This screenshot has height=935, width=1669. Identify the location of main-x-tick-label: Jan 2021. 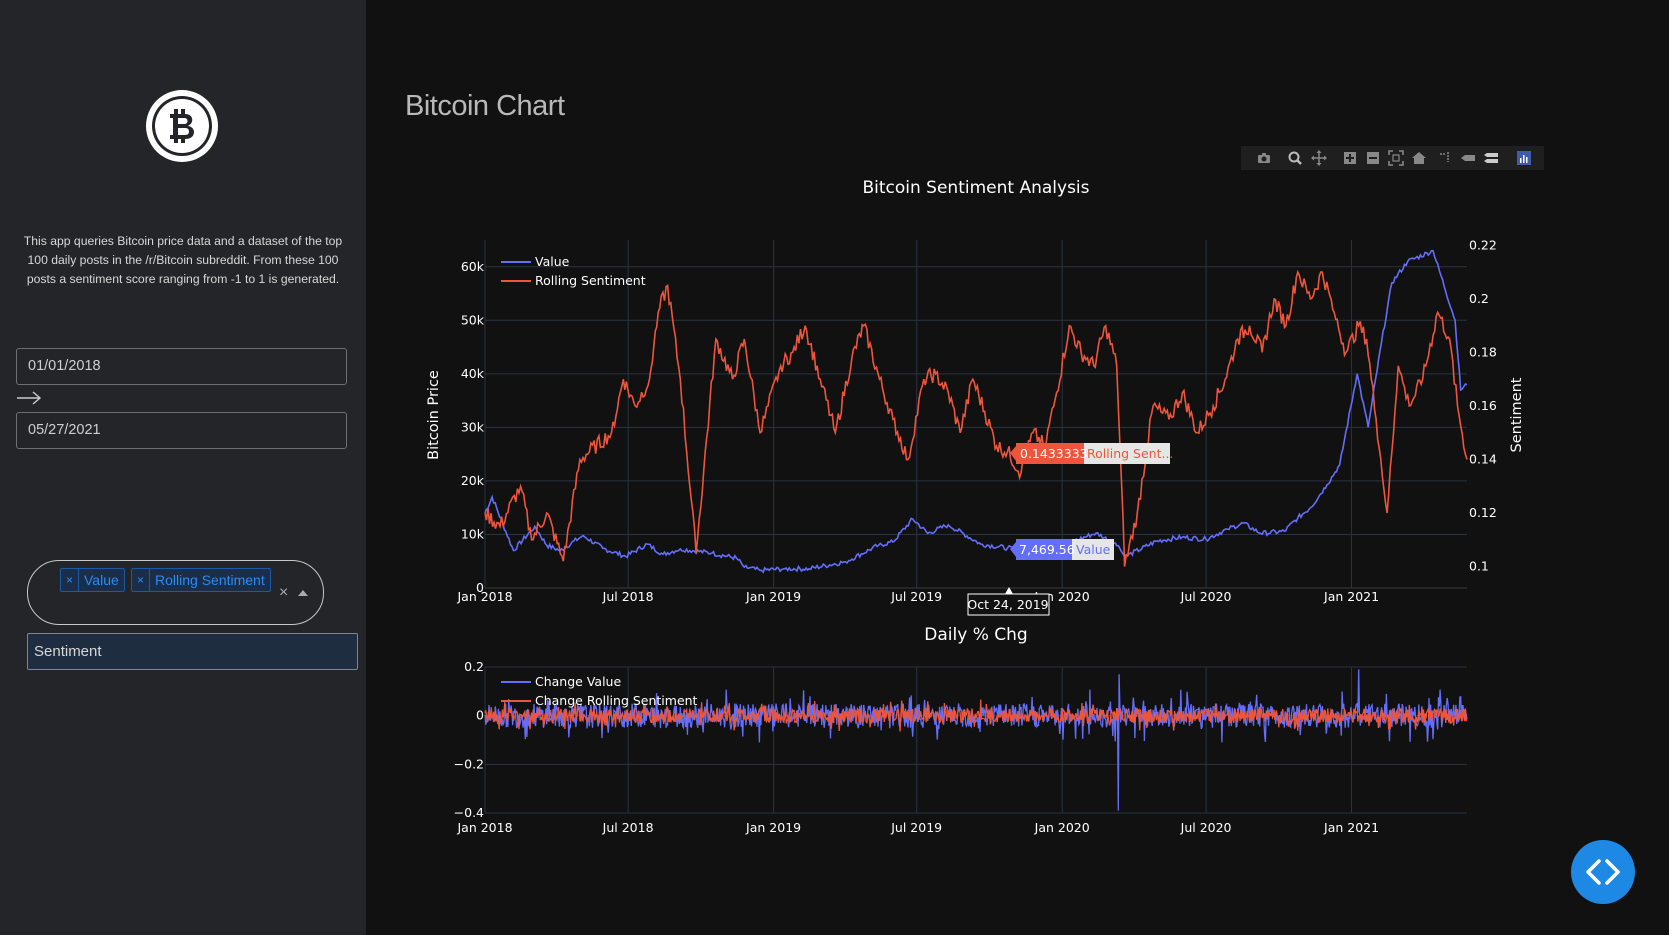
(1351, 596).